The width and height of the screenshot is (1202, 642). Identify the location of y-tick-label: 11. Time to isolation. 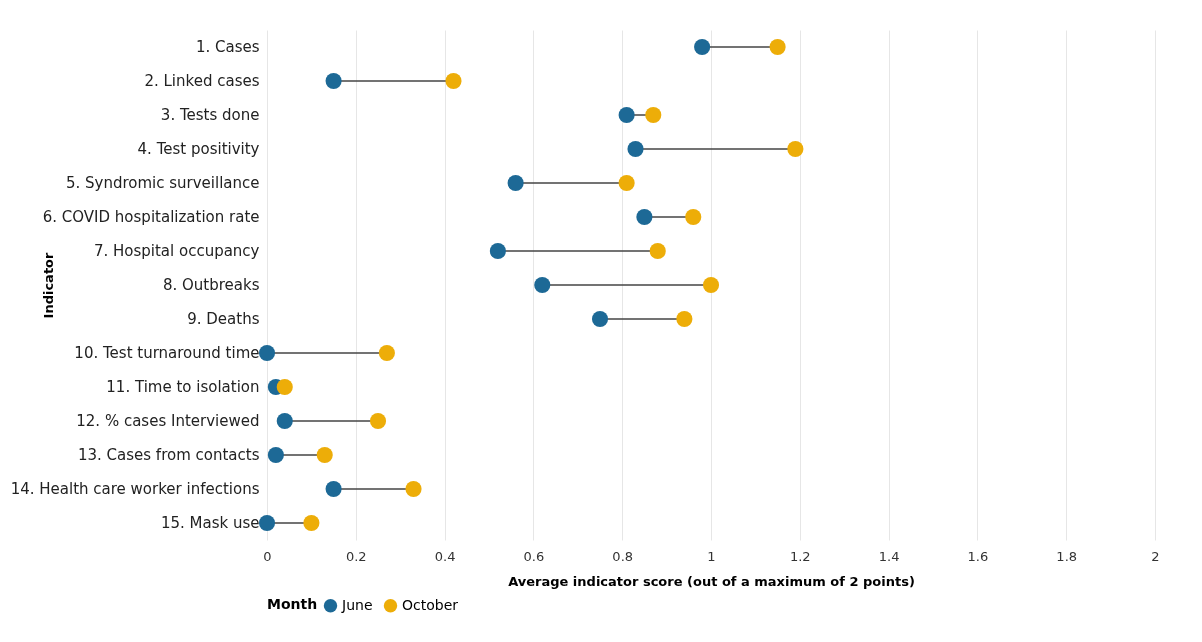
(183, 387).